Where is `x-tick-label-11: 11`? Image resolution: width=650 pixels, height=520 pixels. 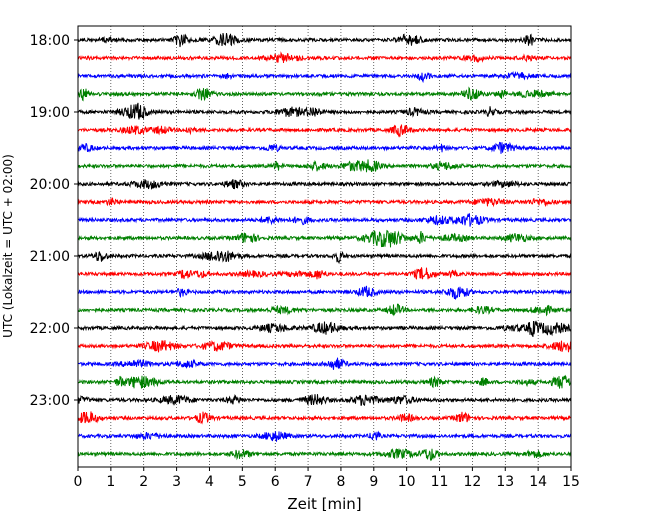
x-tick-label-11: 11 is located at coordinates (440, 482).